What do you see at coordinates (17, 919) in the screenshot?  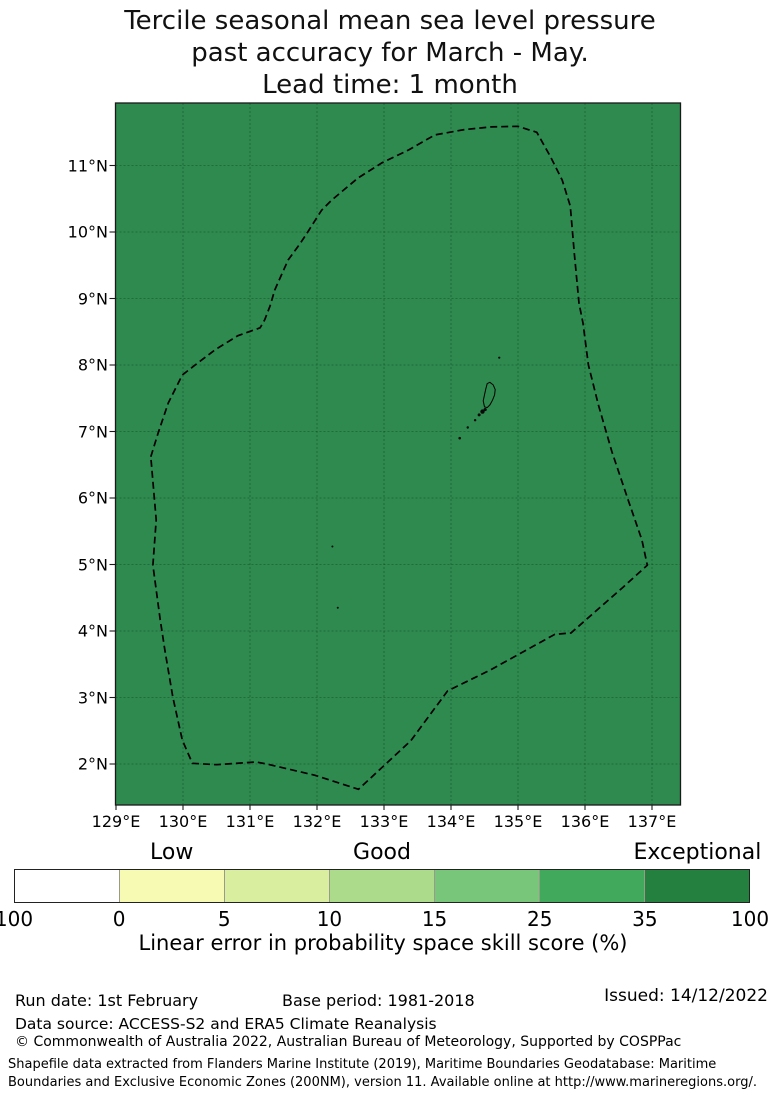 I see `colorbar-tick-0: 100` at bounding box center [17, 919].